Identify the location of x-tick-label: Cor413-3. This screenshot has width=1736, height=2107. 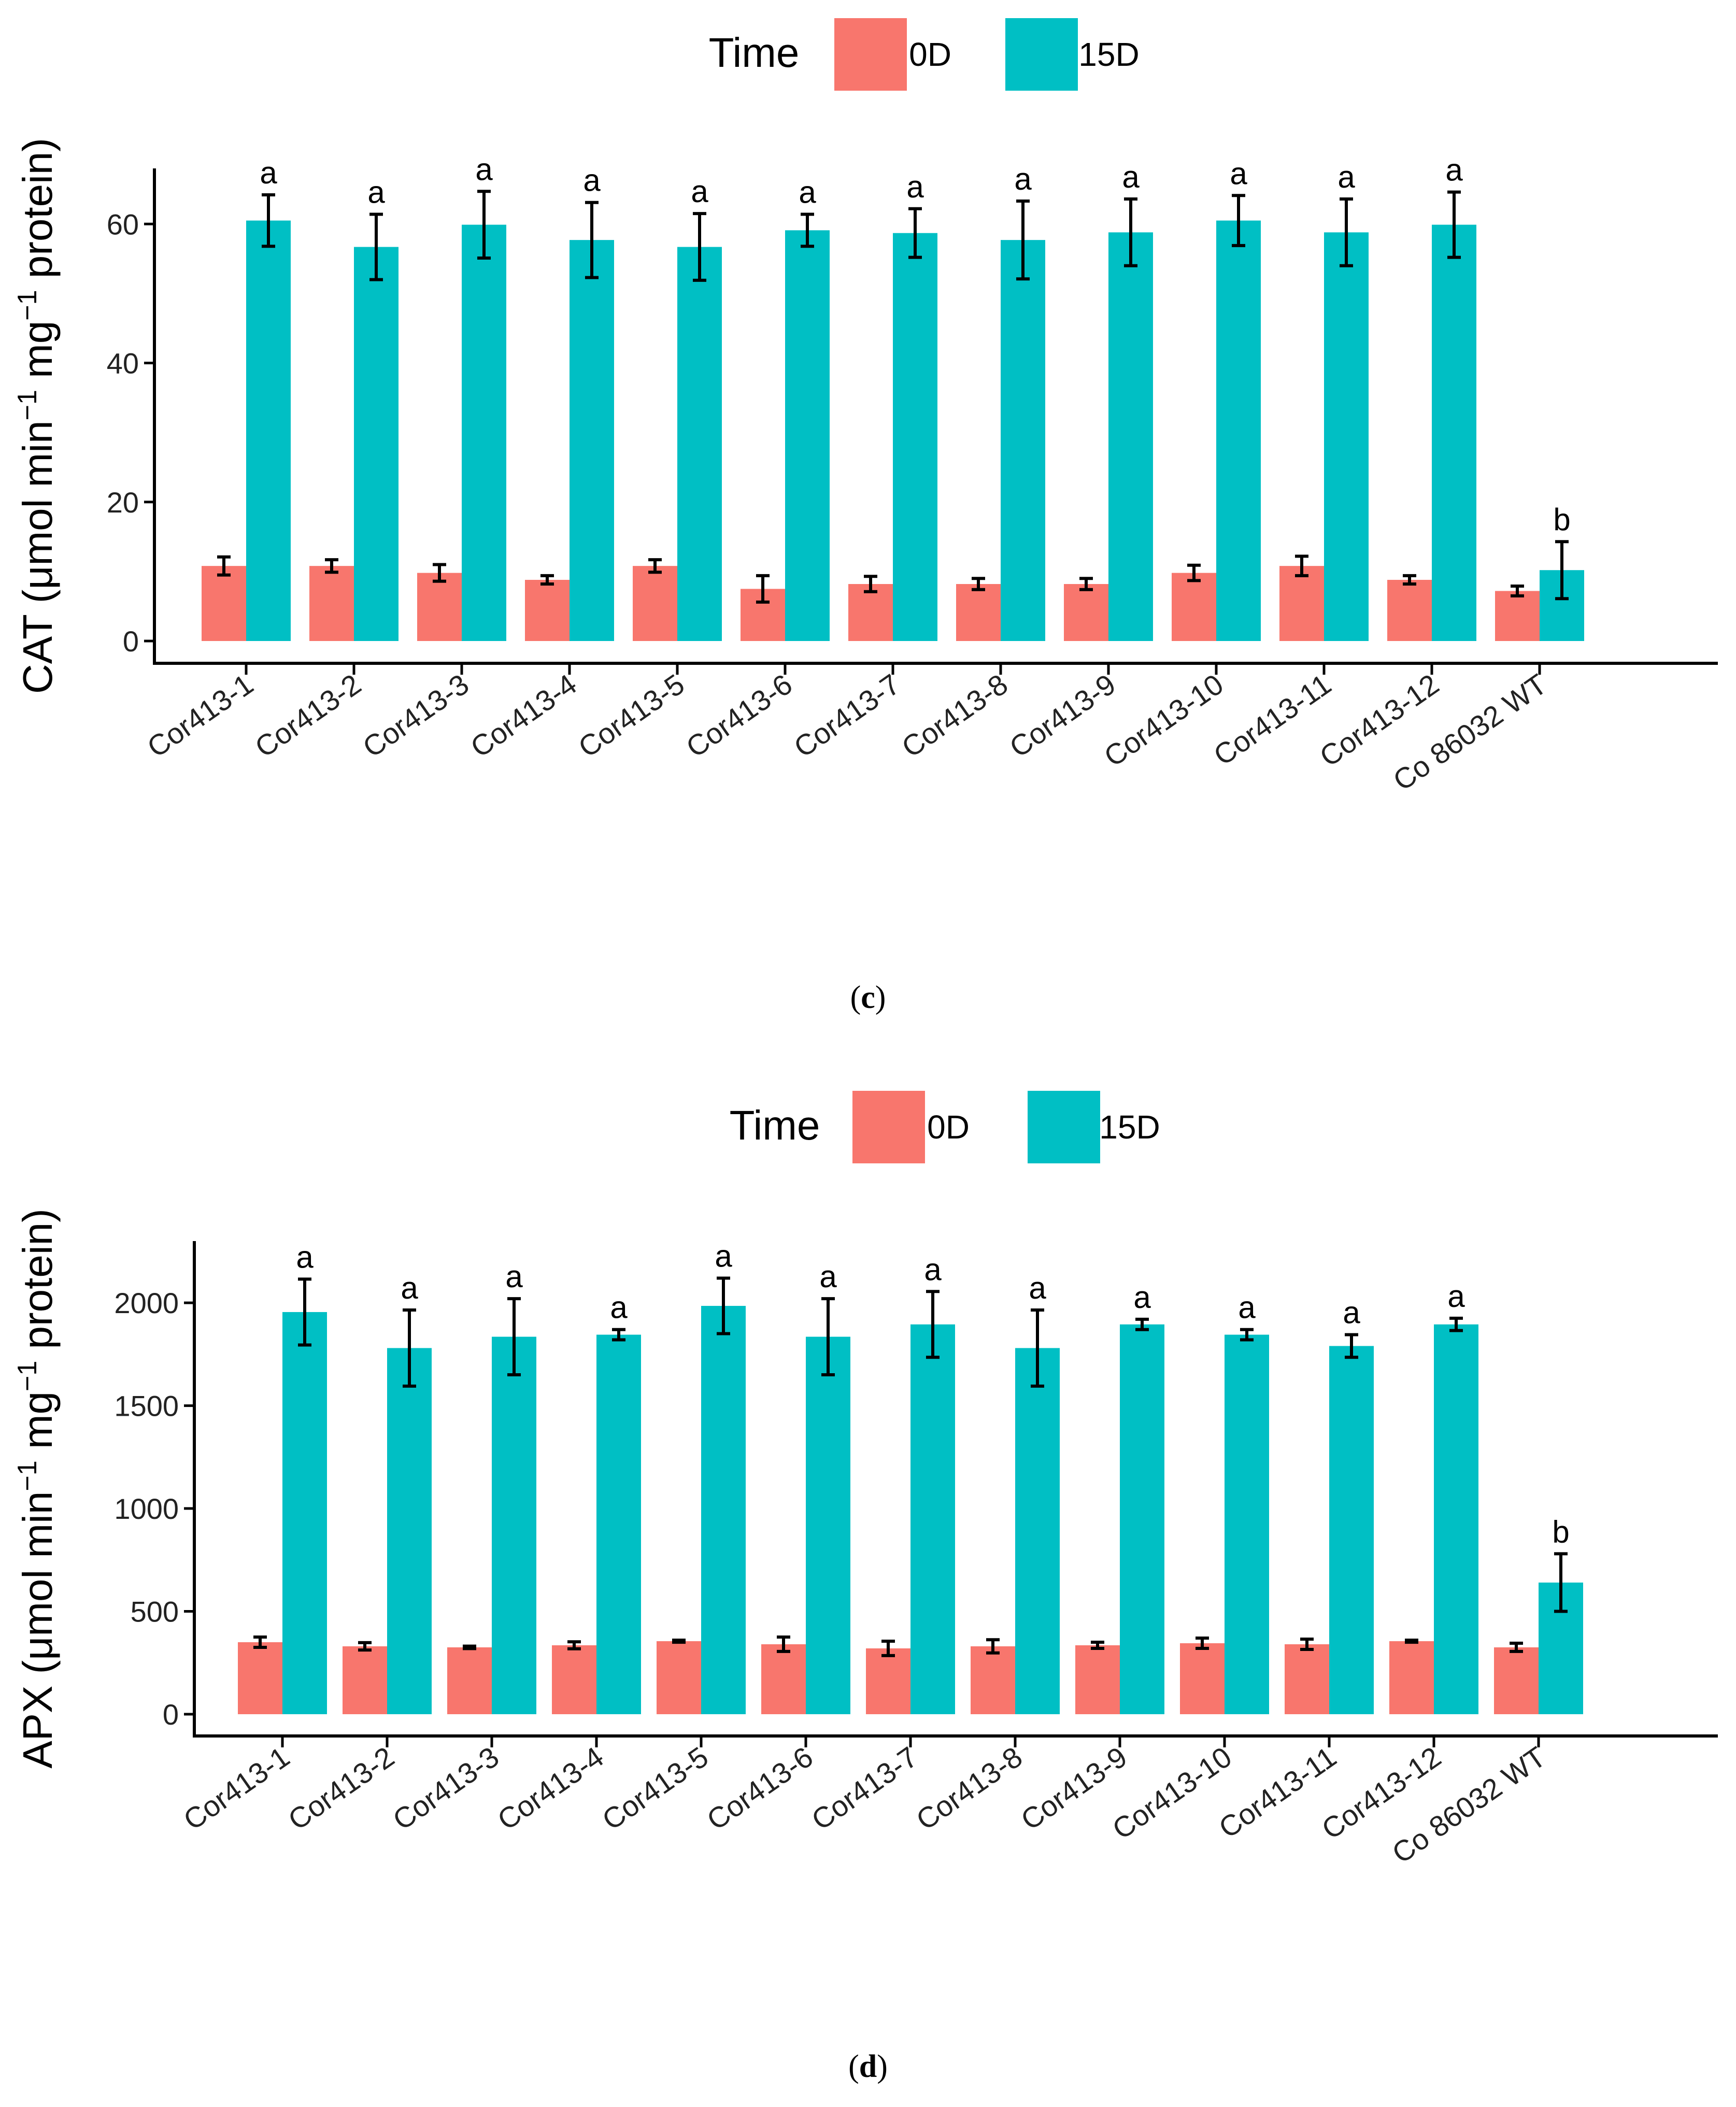
(416, 715).